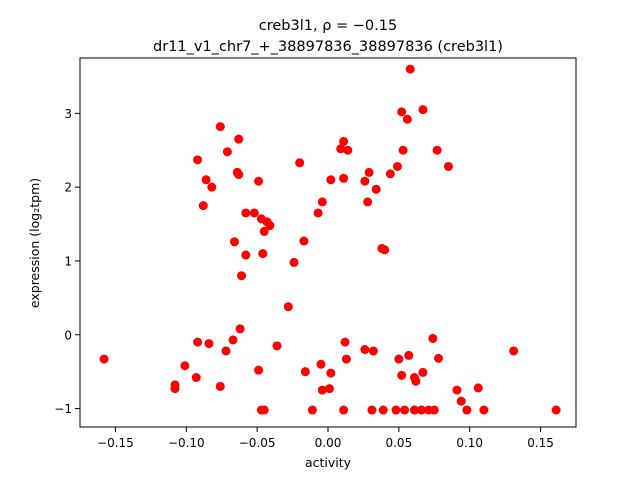 This screenshot has height=484, width=640. Describe the element at coordinates (257, 443) in the screenshot. I see `x-tick-label-2: −0.05` at that location.